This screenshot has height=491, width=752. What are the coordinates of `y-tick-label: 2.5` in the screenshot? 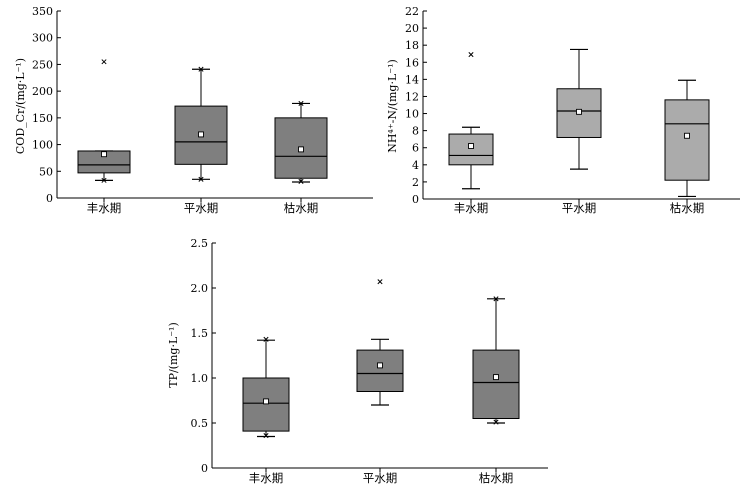 It's located at (200, 243).